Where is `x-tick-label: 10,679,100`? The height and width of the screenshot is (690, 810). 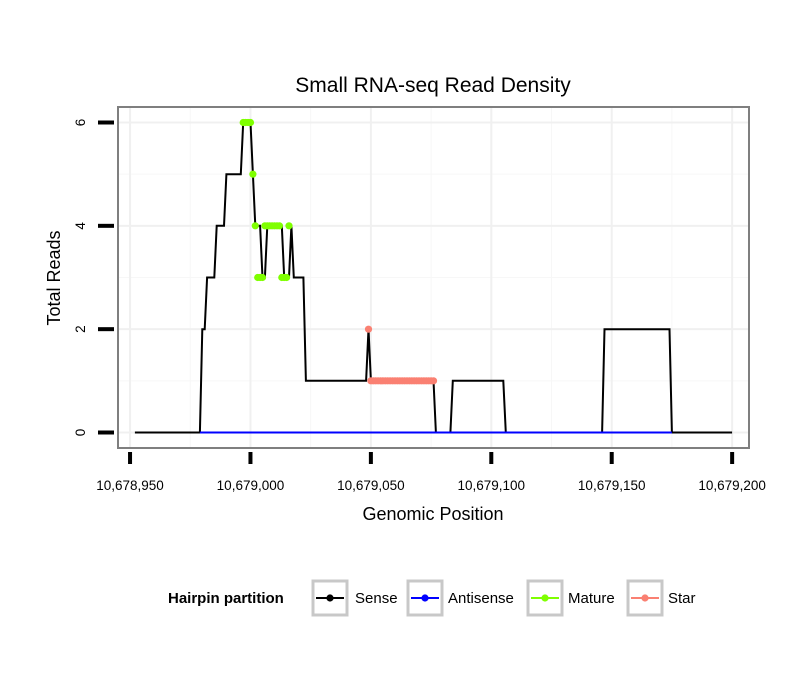 x-tick-label: 10,679,100 is located at coordinates (492, 485).